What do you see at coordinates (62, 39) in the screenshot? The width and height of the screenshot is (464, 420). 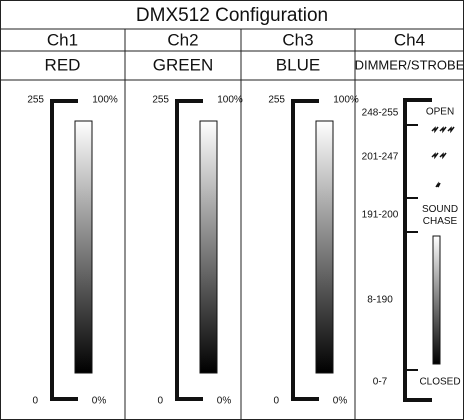 I see `channel-name: Ch1` at bounding box center [62, 39].